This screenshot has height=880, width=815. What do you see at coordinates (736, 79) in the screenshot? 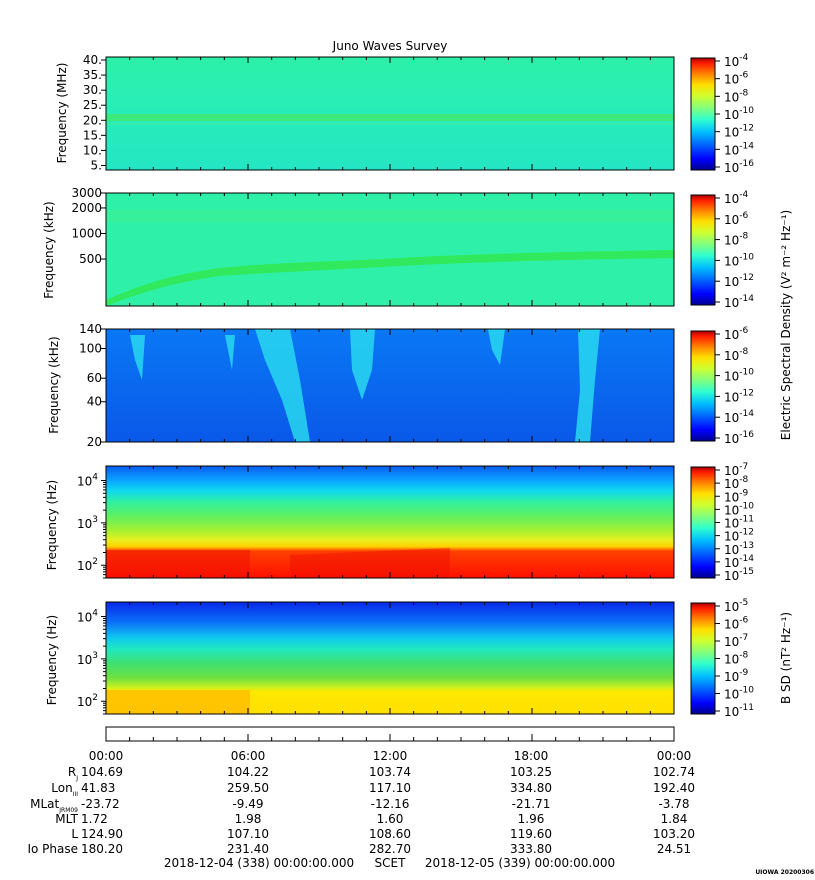
I see `colorbar-tick-label-p1-1: 10⁻⁶` at bounding box center [736, 79].